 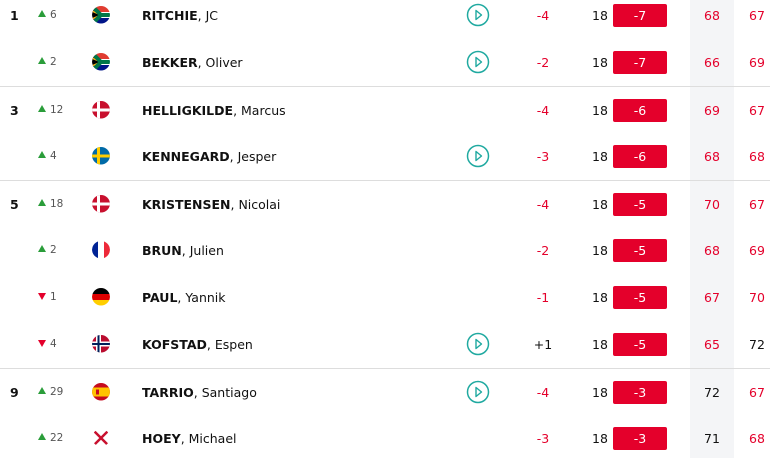 What do you see at coordinates (211, 204) in the screenshot?
I see `player-name: KRISTENSEN, Nicolai` at bounding box center [211, 204].